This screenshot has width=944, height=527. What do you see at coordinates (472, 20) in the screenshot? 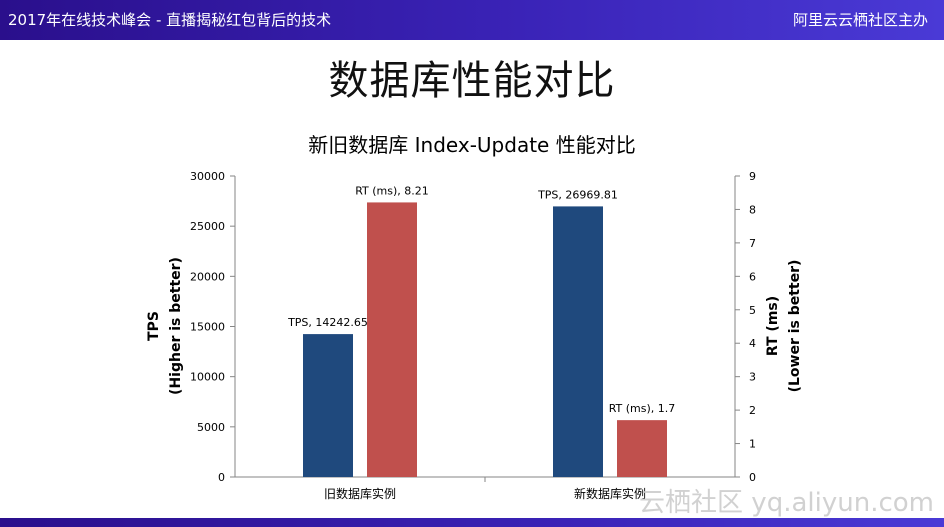
I see `top-banner: 2017年在线技术峰会 - 直播揭秘红包背后的技术 阿里云云栖社区主办` at bounding box center [472, 20].